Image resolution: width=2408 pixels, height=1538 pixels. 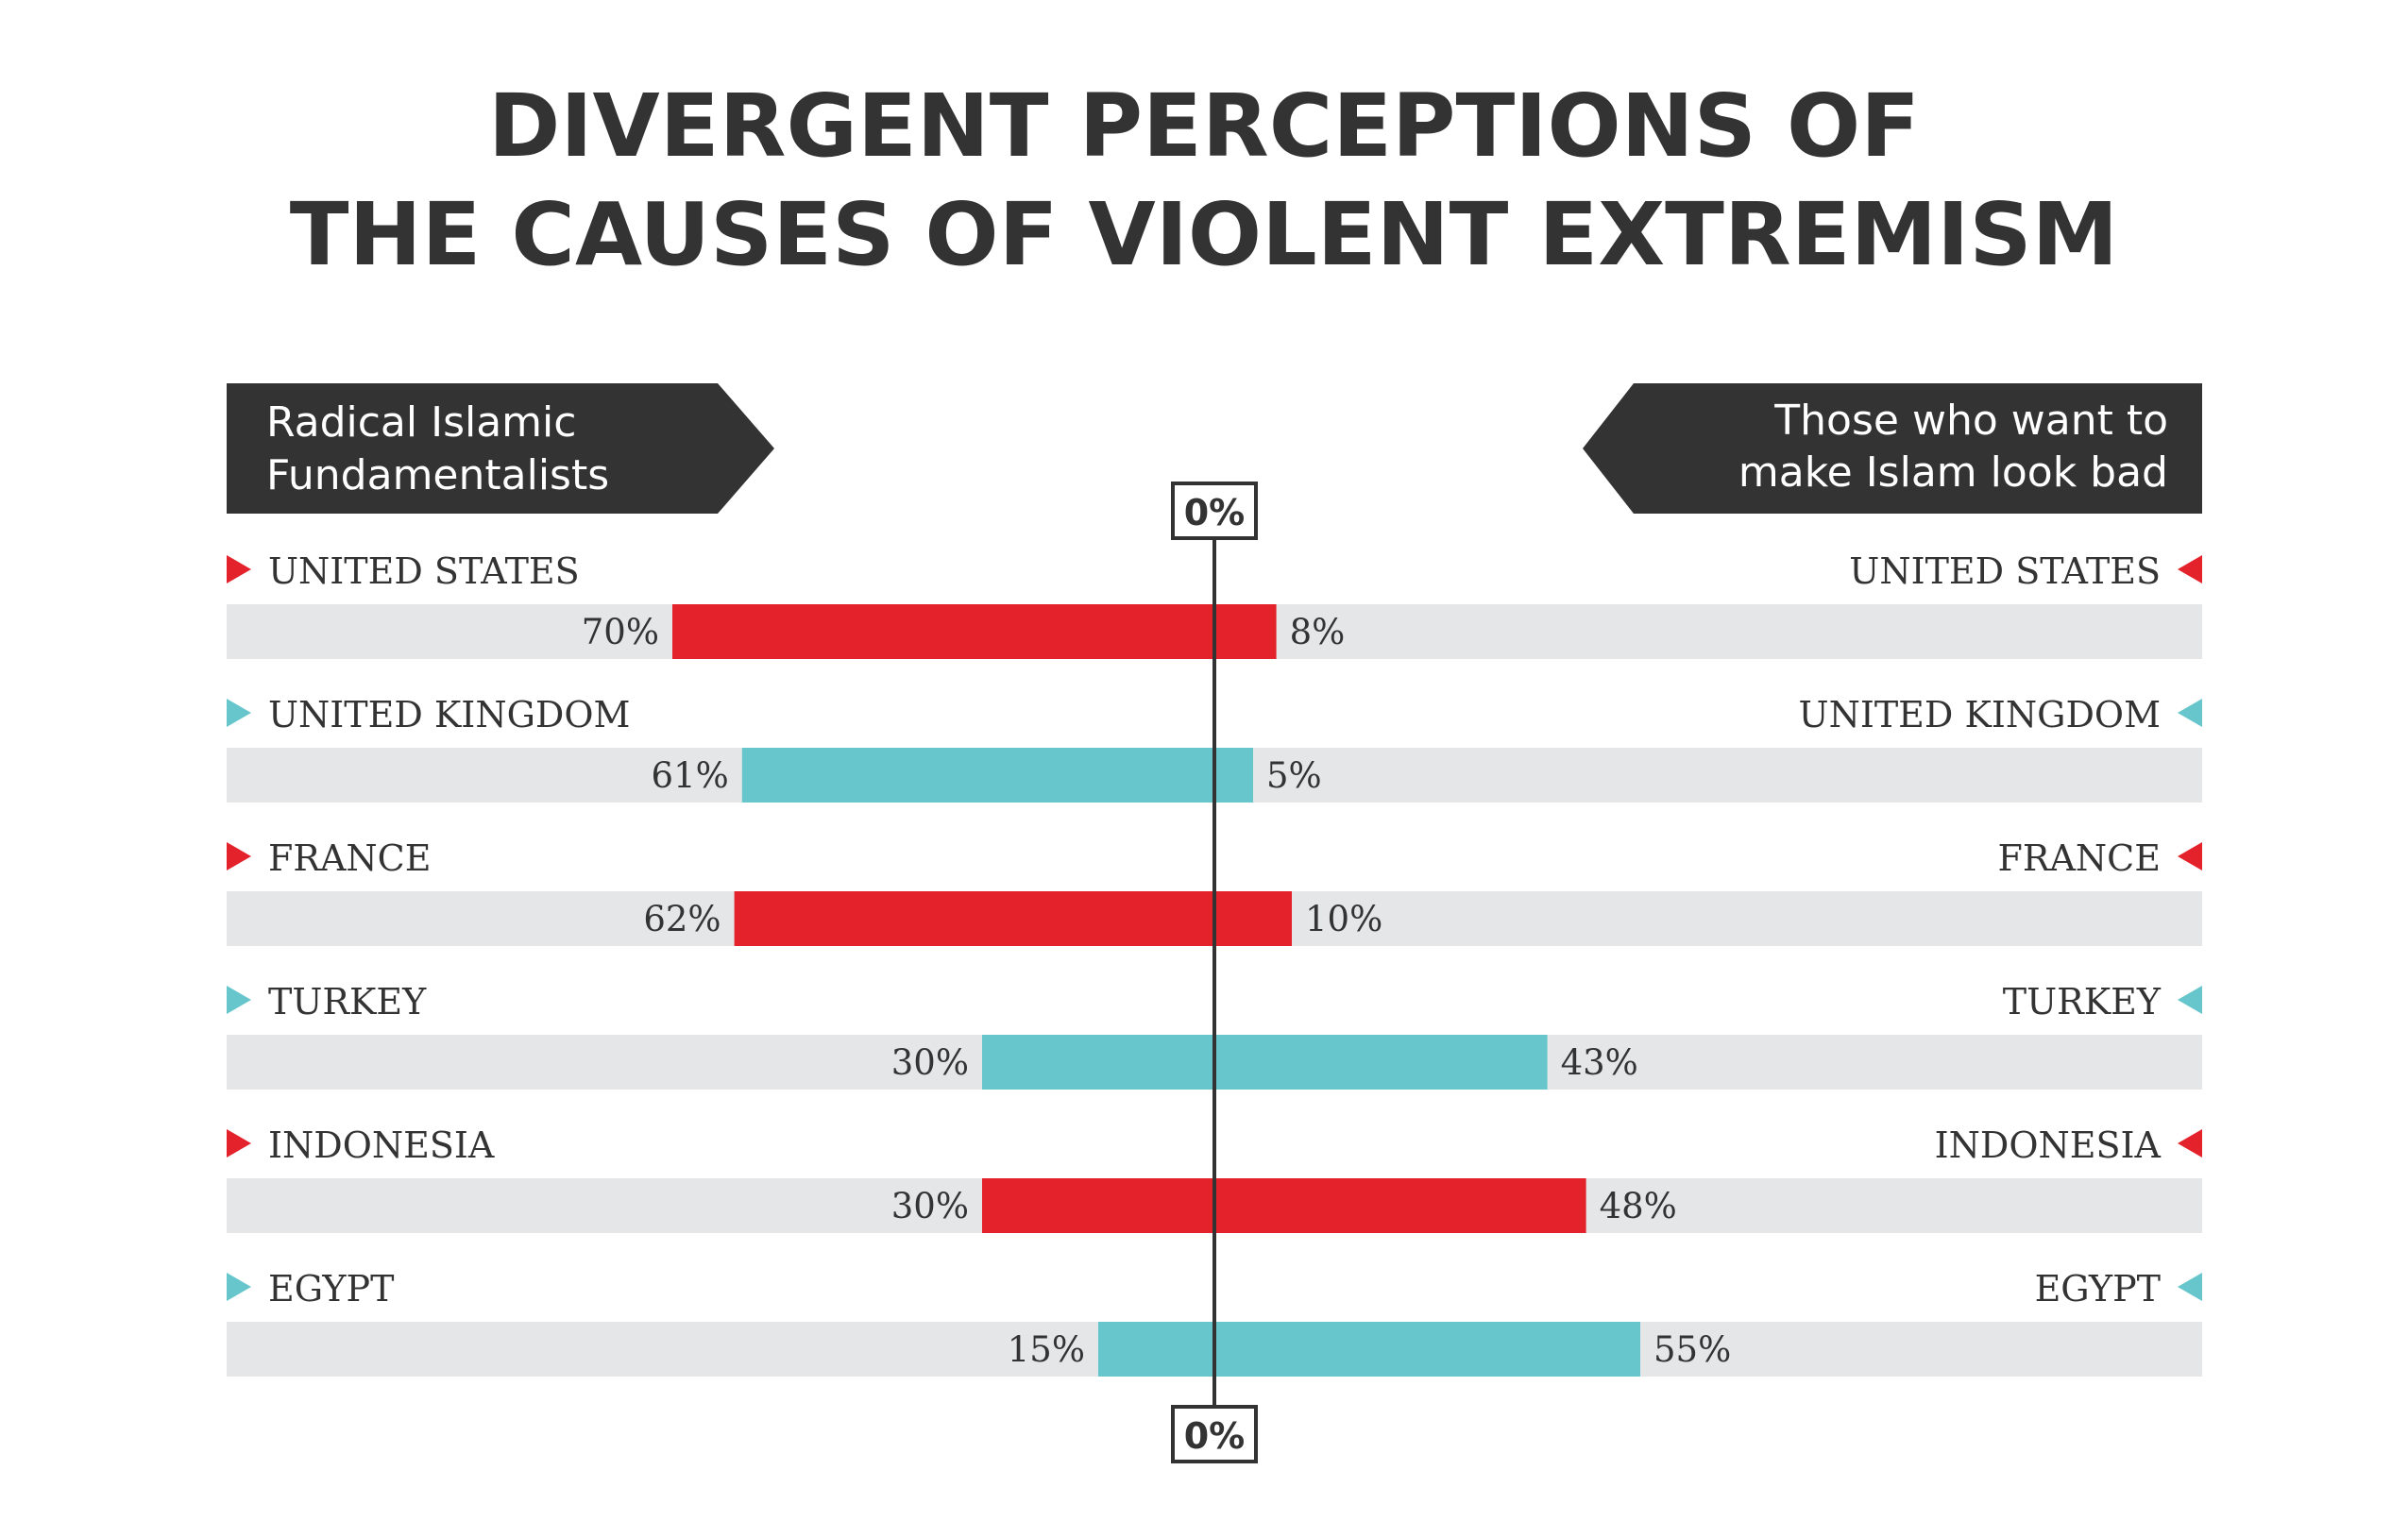 I want to click on chart-title-line2: THE CAUSES OF VIOLENT EXTREMISM, so click(x=1204, y=235).